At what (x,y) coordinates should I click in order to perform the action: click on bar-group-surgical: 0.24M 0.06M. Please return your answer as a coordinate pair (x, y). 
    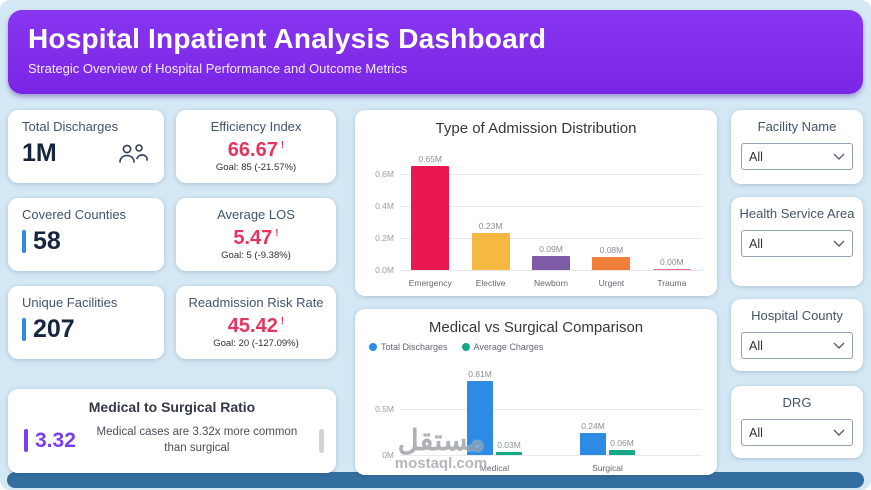
    Looking at the image, I should click on (607, 438).